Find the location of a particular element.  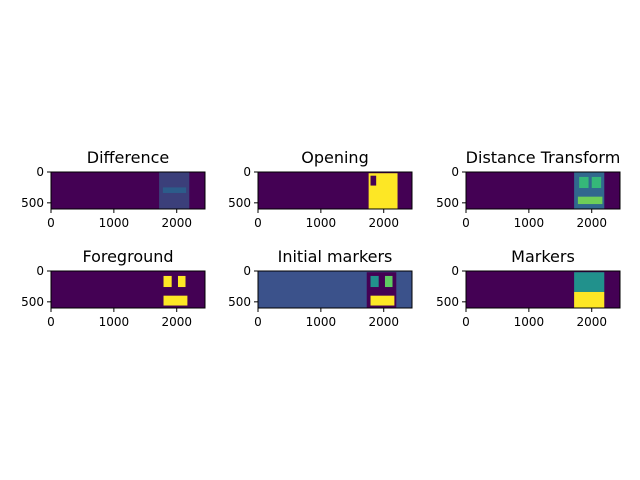

subplot-title: Opening is located at coordinates (334, 157).